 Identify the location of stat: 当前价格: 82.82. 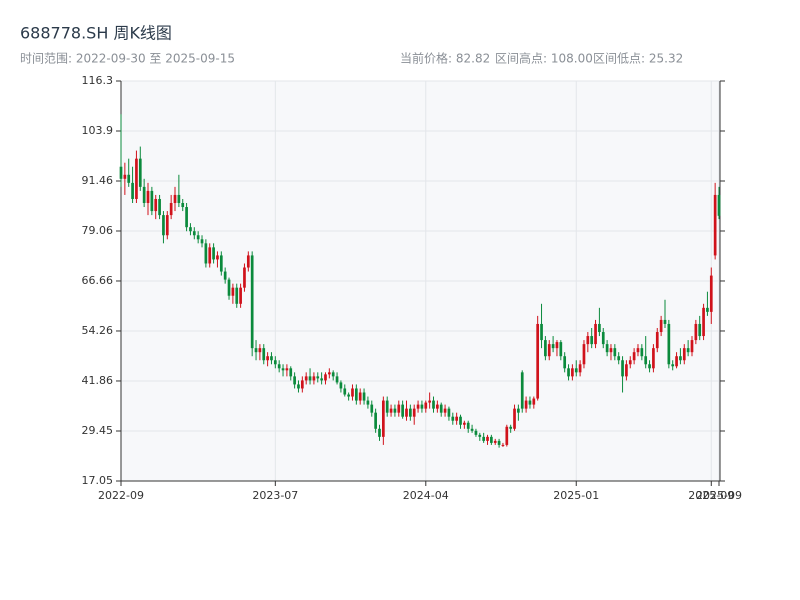
(445, 58).